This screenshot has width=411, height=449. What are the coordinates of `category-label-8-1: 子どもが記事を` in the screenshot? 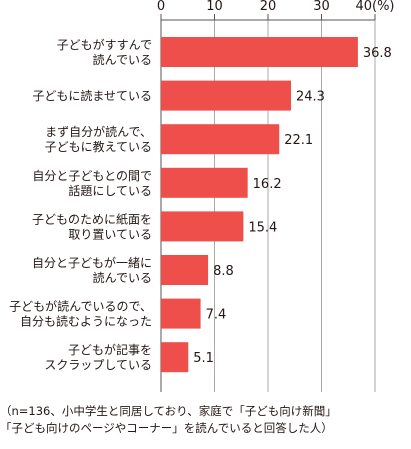 It's located at (110, 349).